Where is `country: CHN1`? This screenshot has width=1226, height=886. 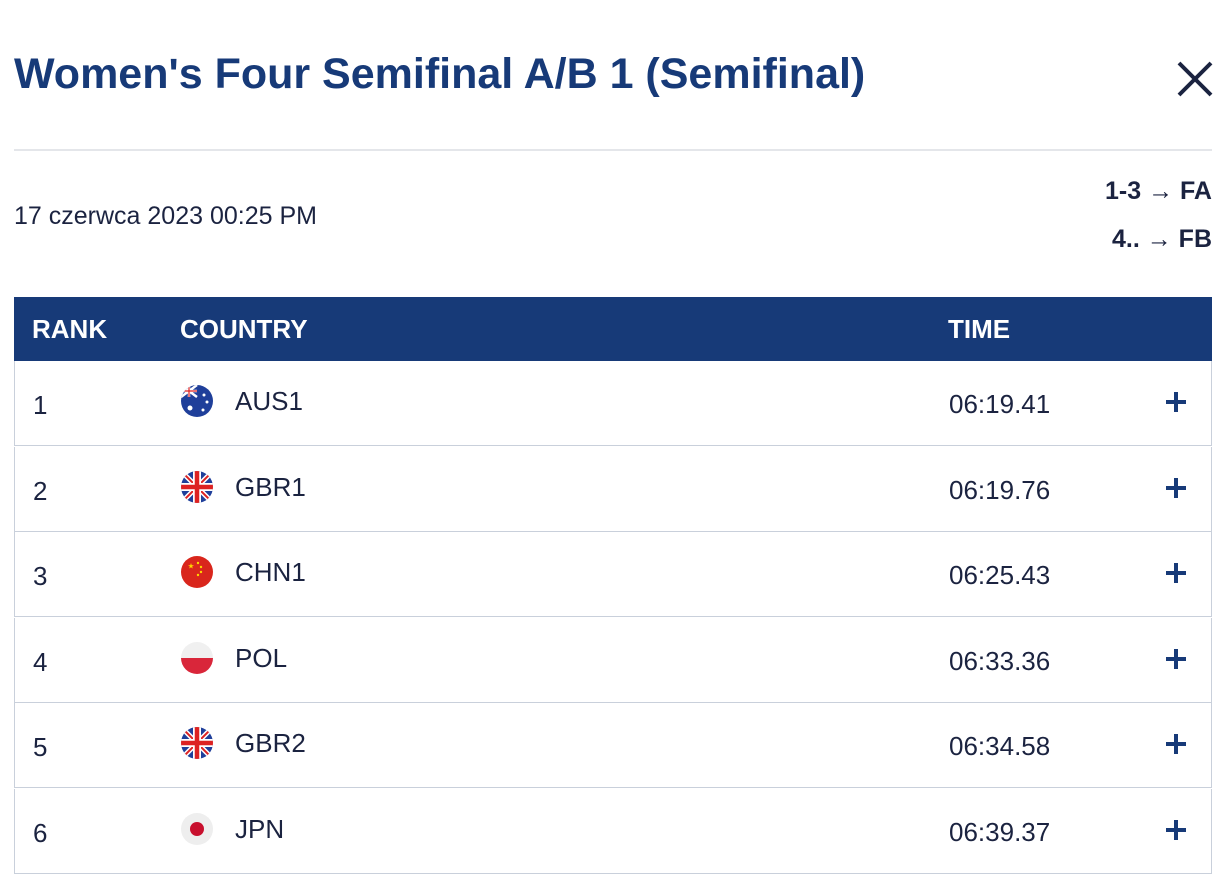
country: CHN1 is located at coordinates (270, 572).